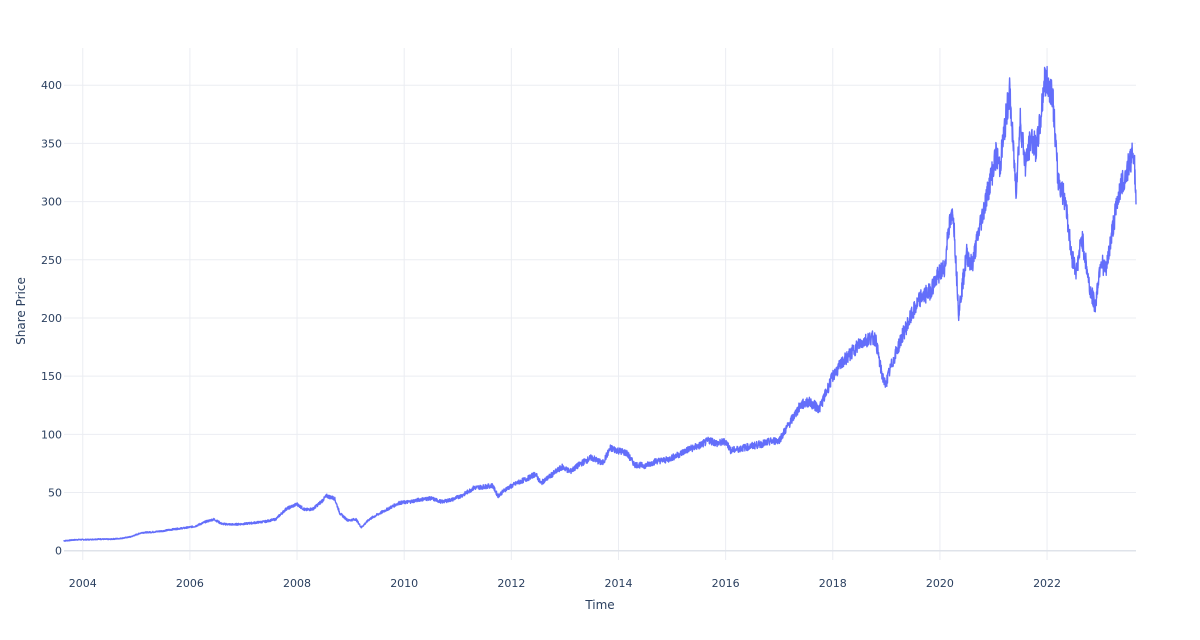  Describe the element at coordinates (618, 583) in the screenshot. I see `x-tick-label: 2014` at that location.